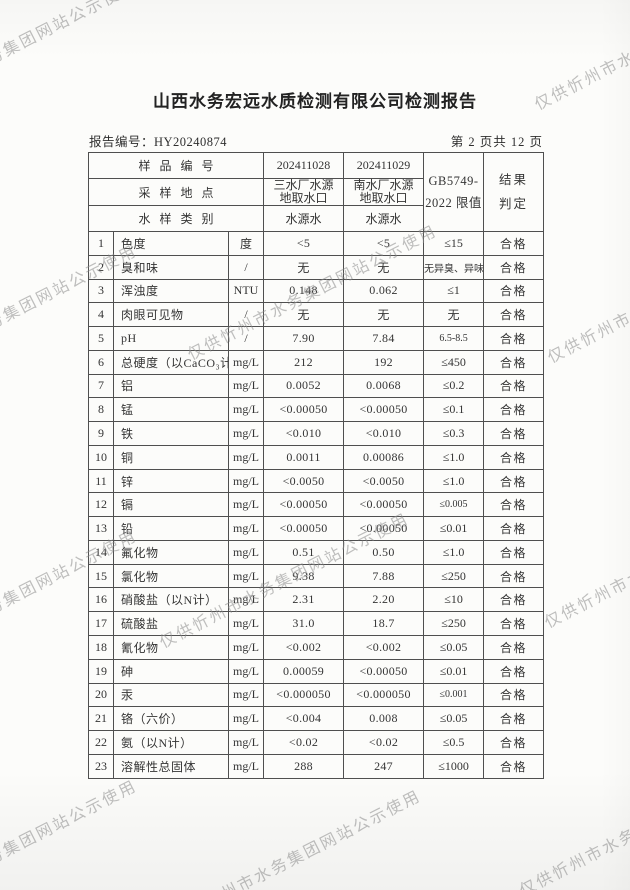 The width and height of the screenshot is (630, 890). I want to click on sample-2-number: 202411029, so click(384, 165).